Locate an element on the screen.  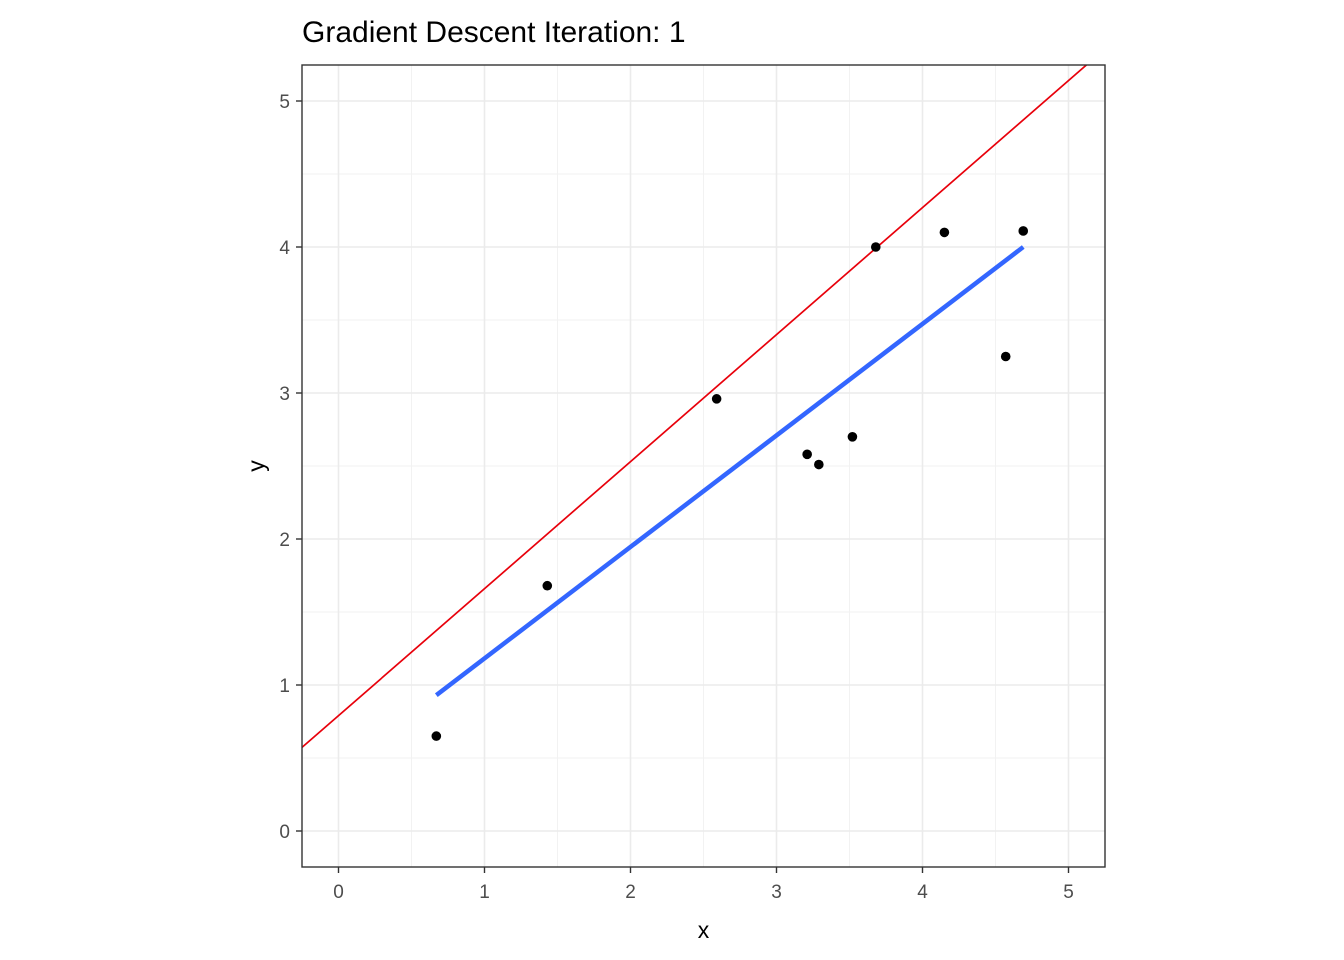
y-tick-label: 0 is located at coordinates (284, 832).